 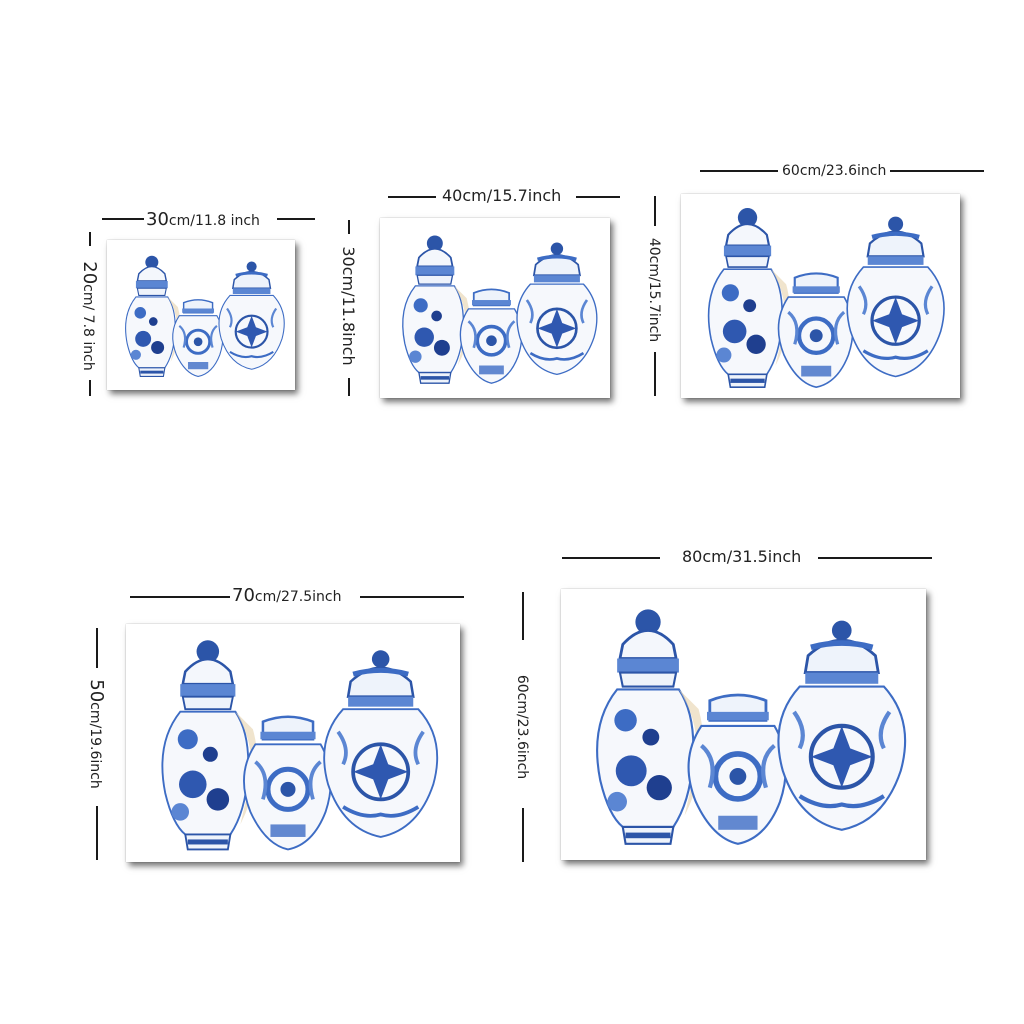 I want to click on canvas-print-small, so click(x=201, y=315).